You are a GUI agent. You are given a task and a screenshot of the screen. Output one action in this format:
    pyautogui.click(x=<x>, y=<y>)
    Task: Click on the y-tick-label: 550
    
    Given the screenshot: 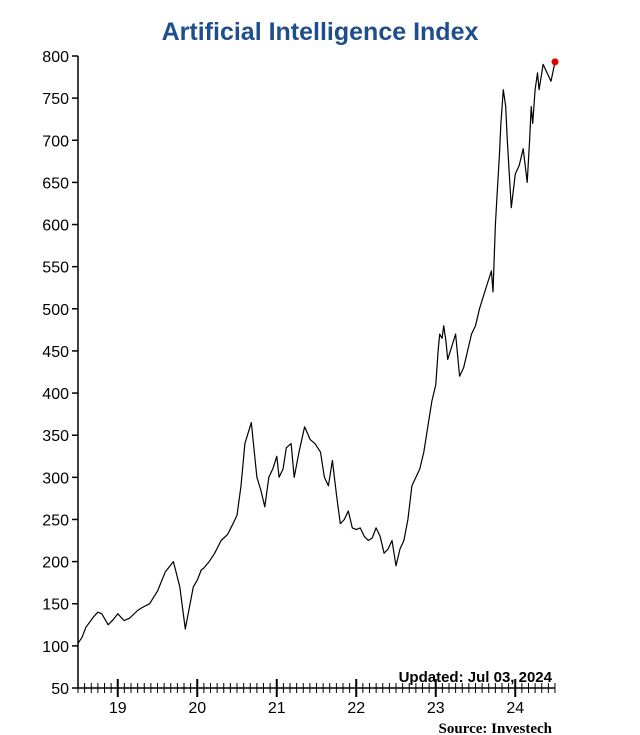 What is the action you would take?
    pyautogui.click(x=55, y=268)
    